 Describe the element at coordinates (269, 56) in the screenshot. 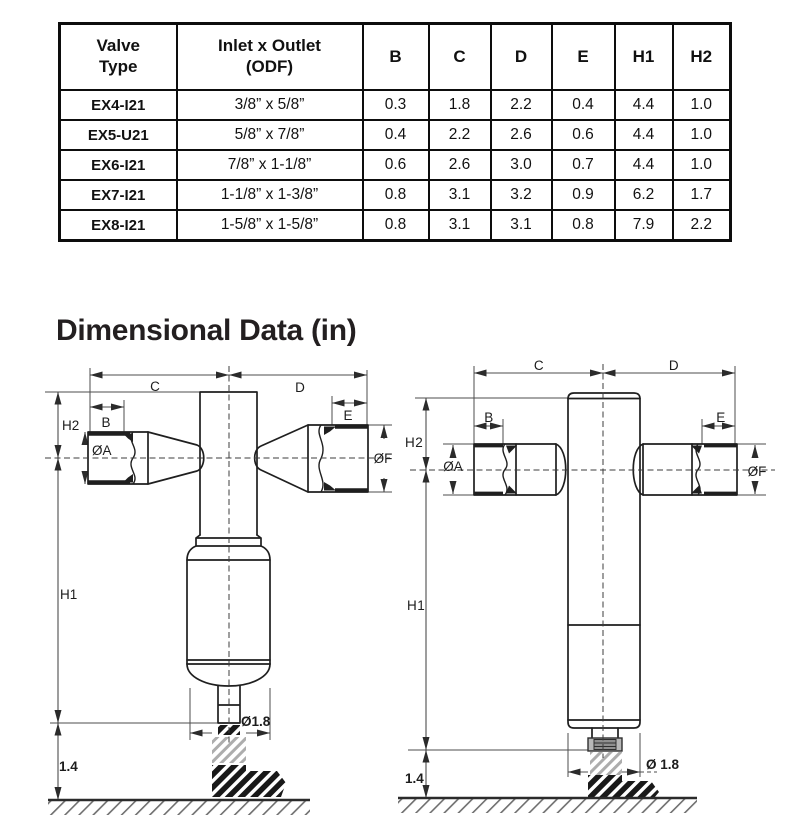

I see `column-header-inlet-outlet: Inlet x Outlet (ODF)` at that location.